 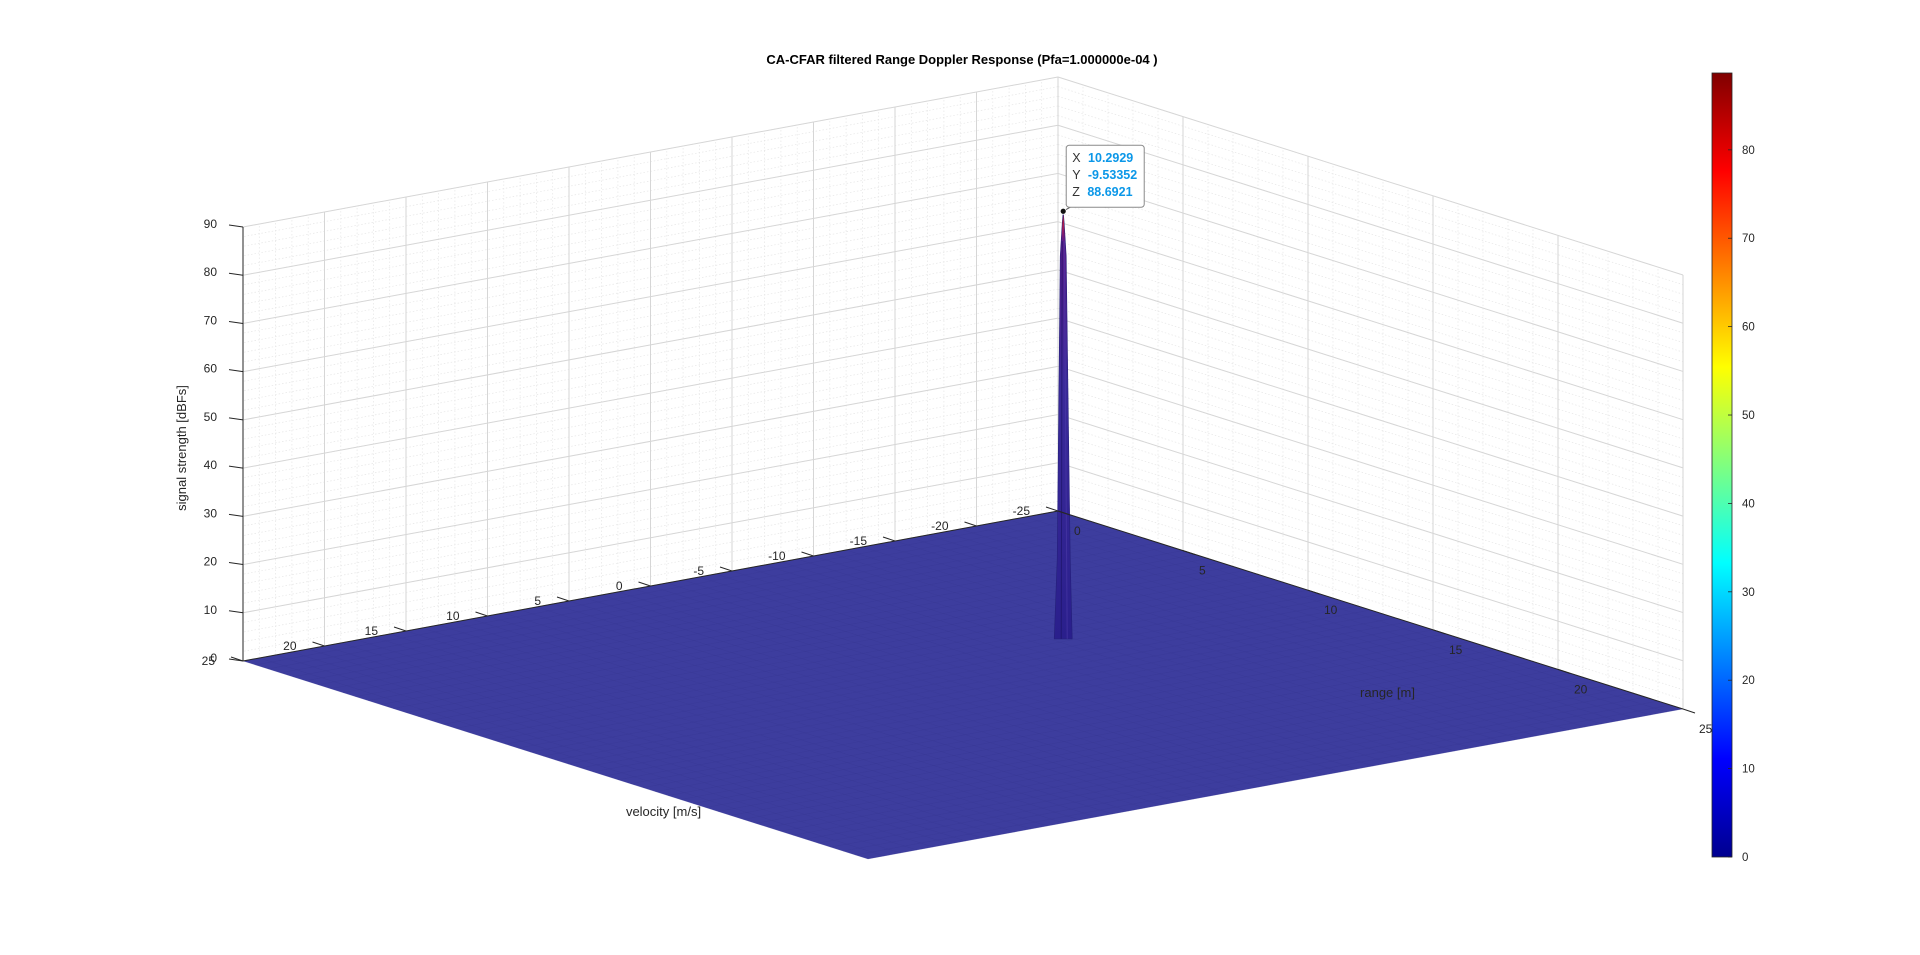 I want to click on y-tick-label: 5, so click(x=537, y=601).